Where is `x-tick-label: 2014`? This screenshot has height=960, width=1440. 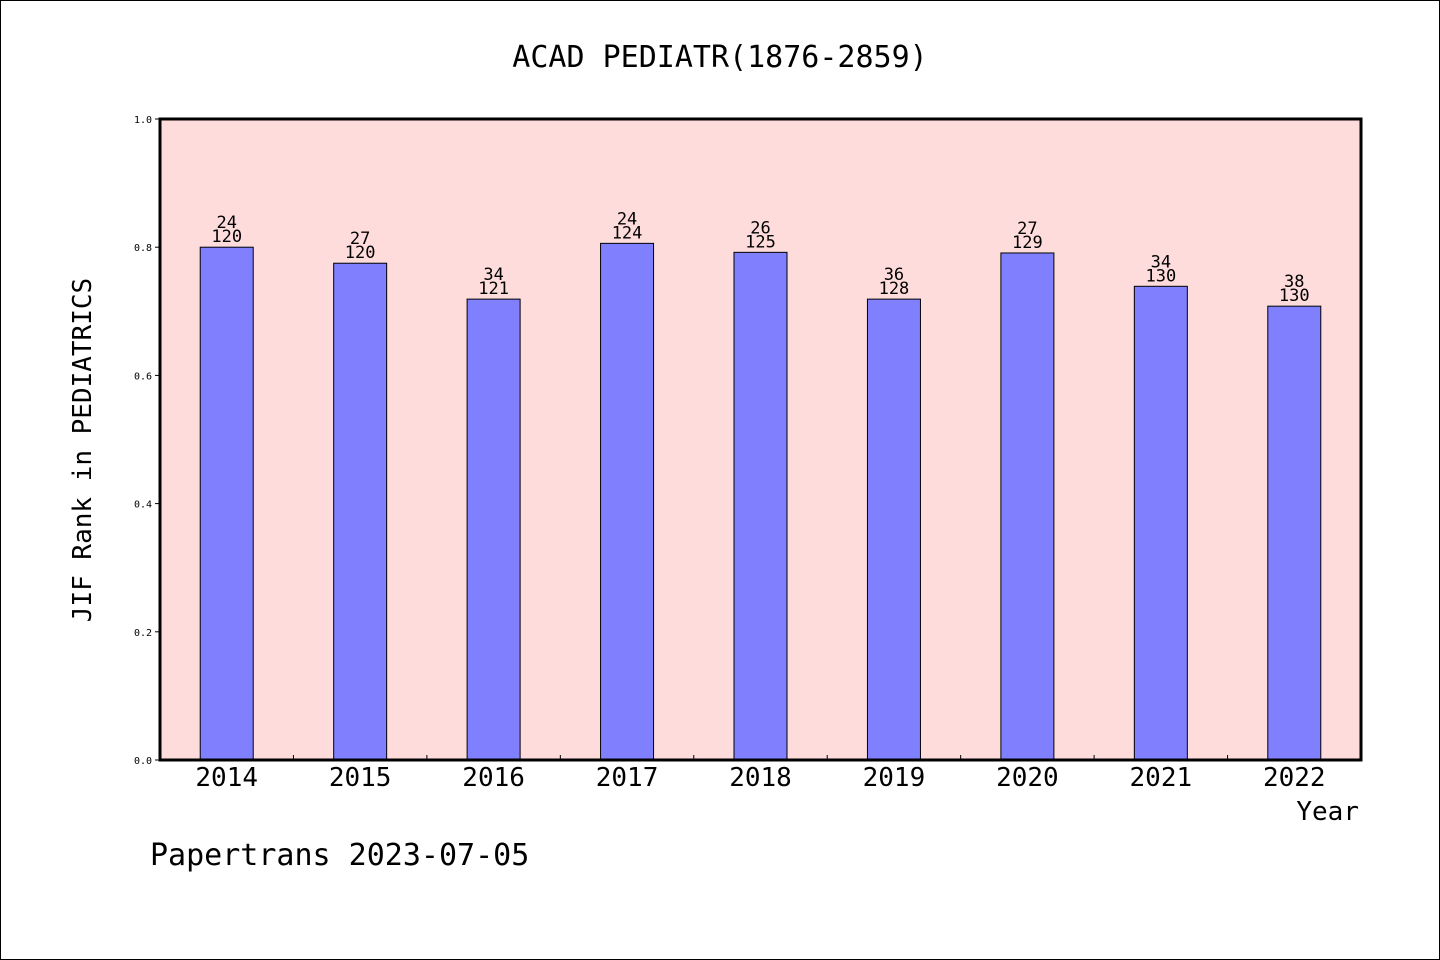
x-tick-label: 2014 is located at coordinates (226, 778).